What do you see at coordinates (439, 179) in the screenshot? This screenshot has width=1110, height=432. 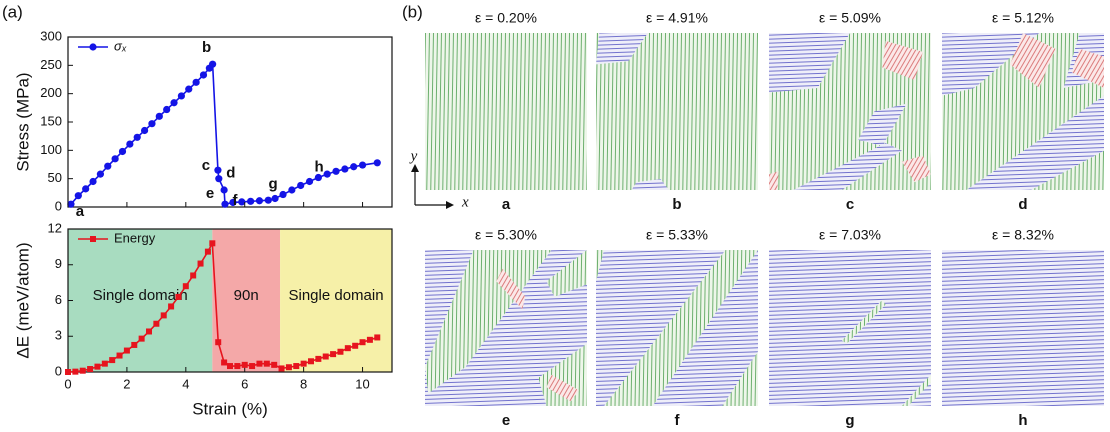 I see `axes-indicator: y x` at bounding box center [439, 179].